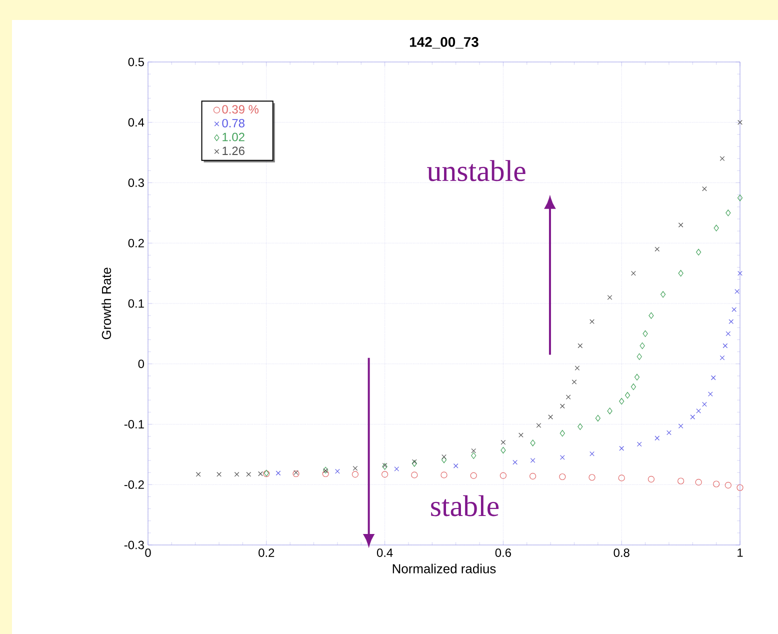  I want to click on y-tick-label: 0, so click(141, 364).